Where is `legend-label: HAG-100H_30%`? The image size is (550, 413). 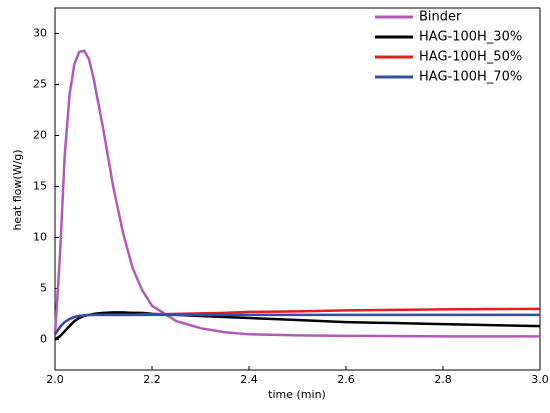 legend-label: HAG-100H_30% is located at coordinates (470, 37).